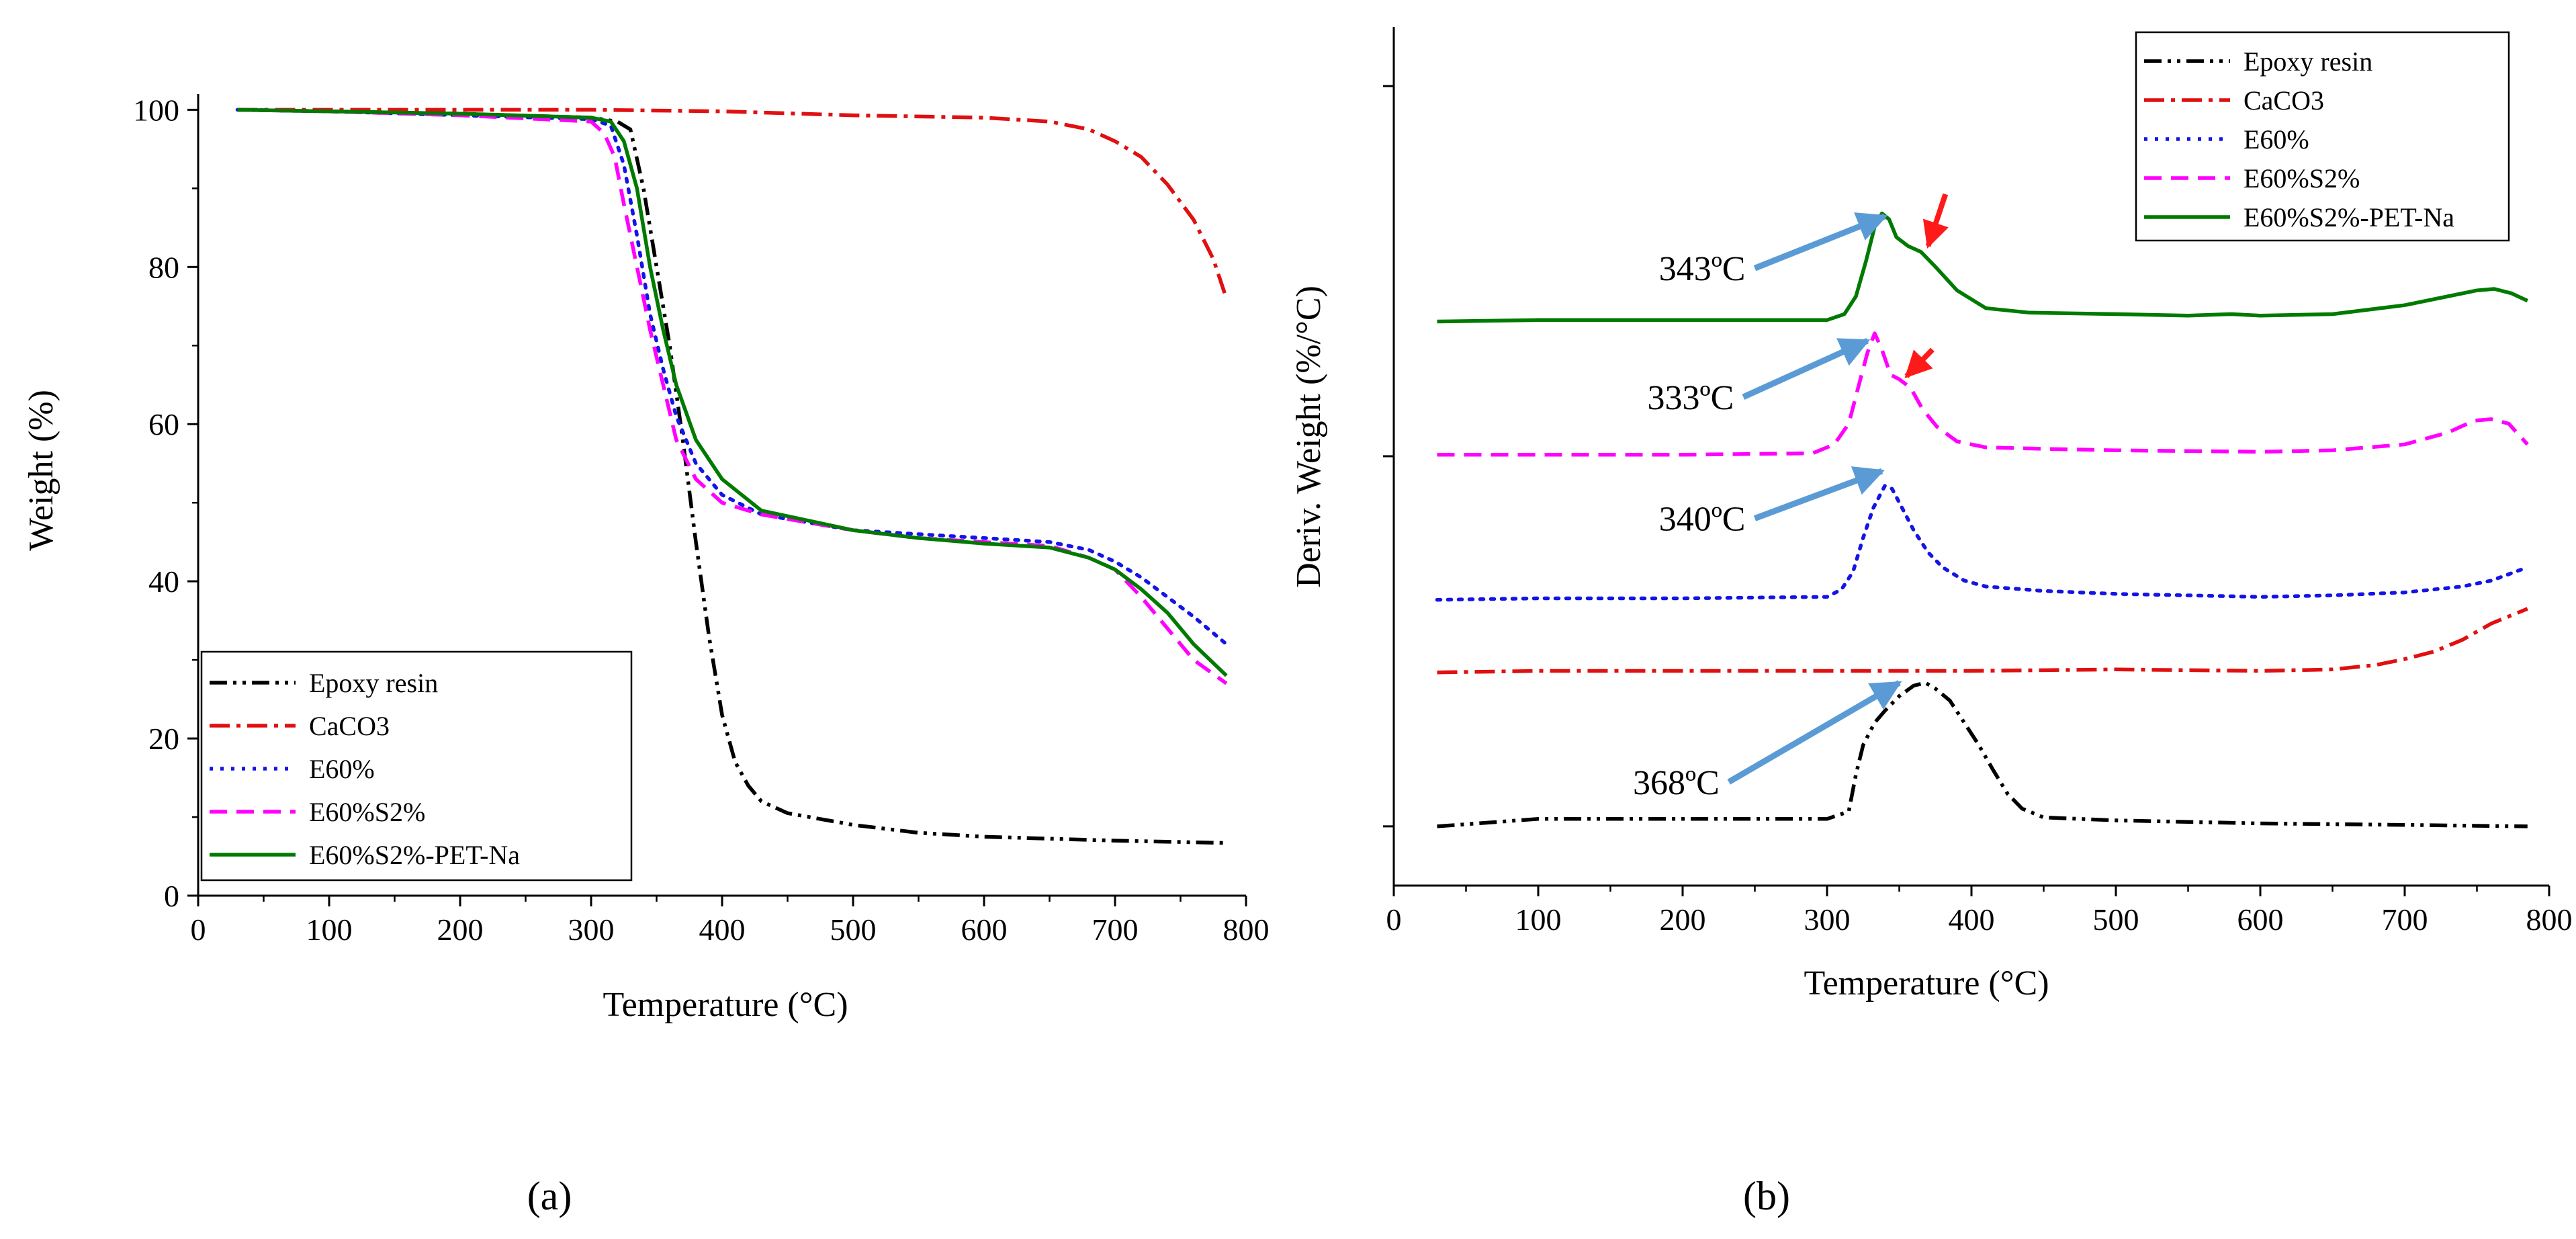  What do you see at coordinates (725, 1005) in the screenshot?
I see `panel-a-xlabel: Temperature (°C)` at bounding box center [725, 1005].